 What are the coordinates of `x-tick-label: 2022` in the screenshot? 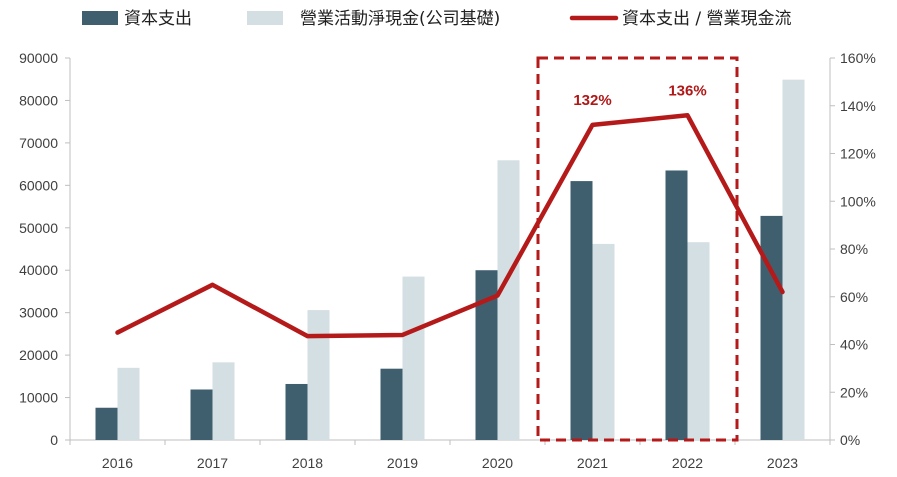 It's located at (687, 463).